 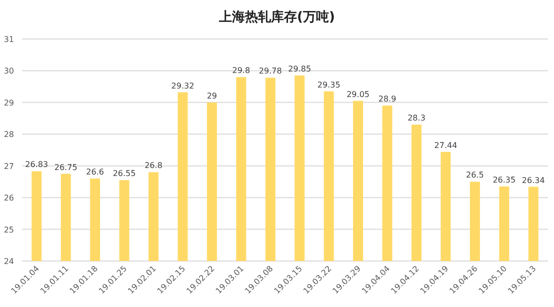 I want to click on y-tick-label: 24, so click(x=9, y=261).